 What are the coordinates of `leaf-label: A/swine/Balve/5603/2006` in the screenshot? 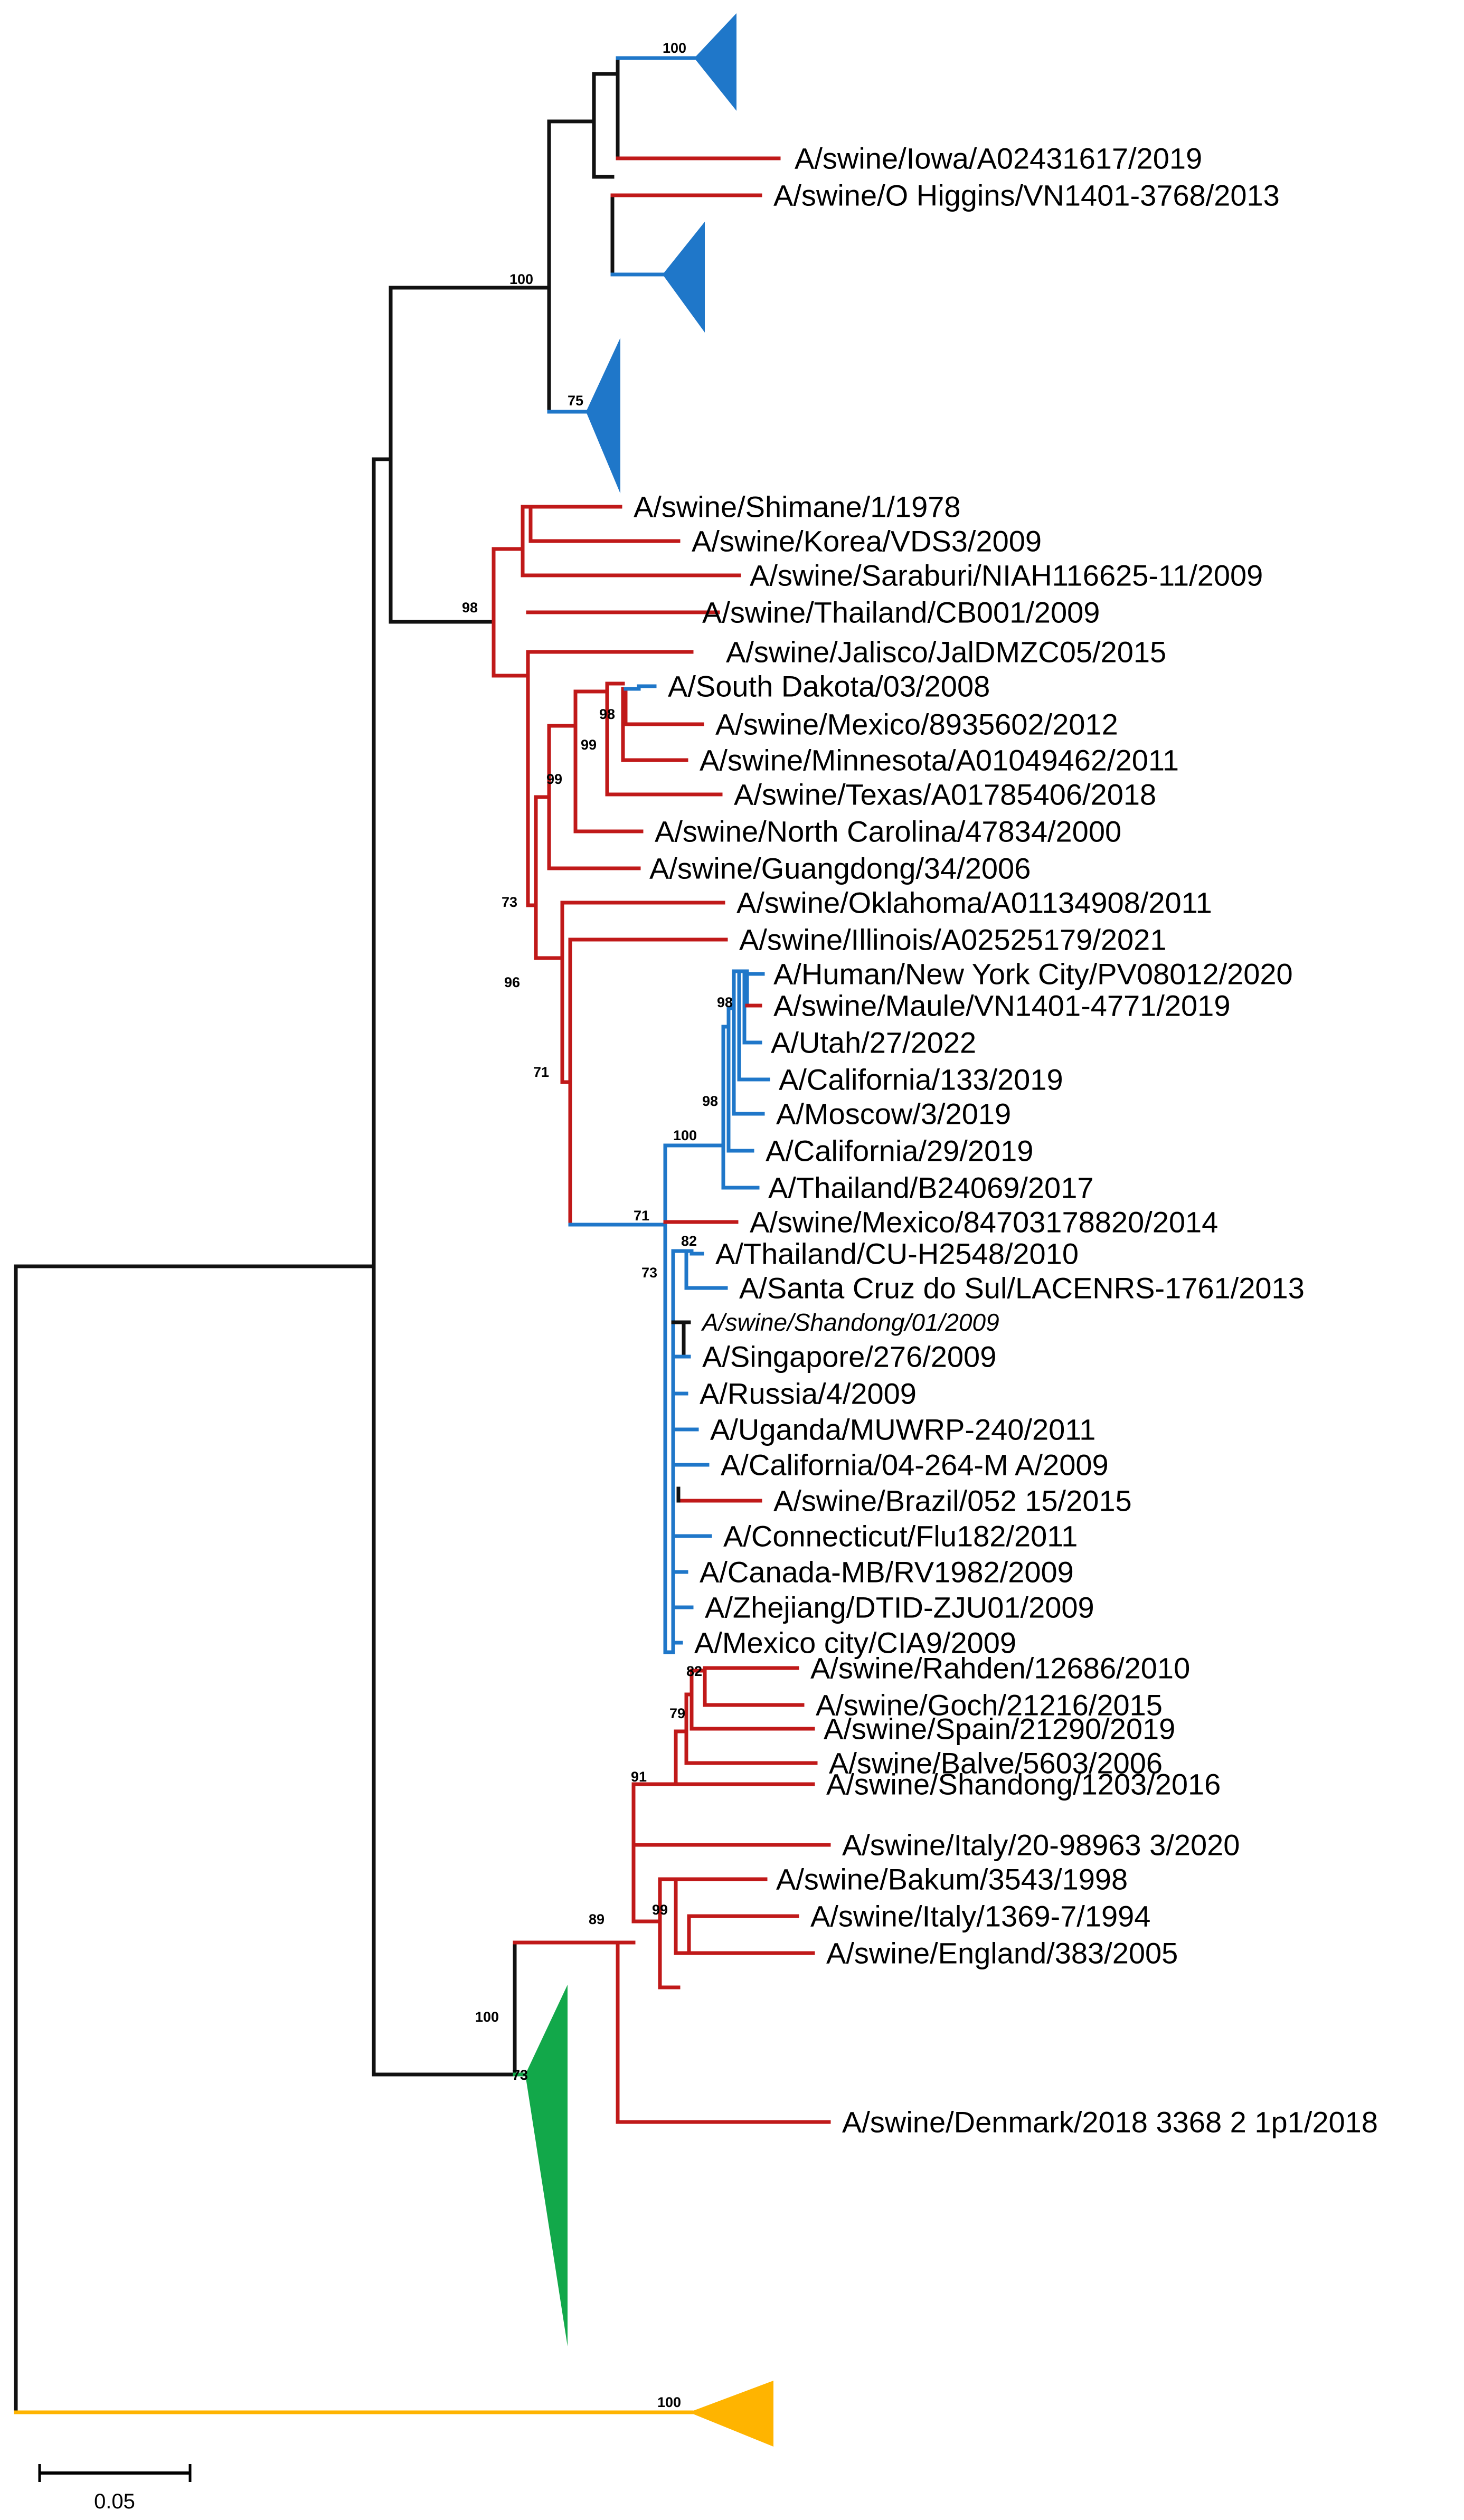 It's located at (996, 1763).